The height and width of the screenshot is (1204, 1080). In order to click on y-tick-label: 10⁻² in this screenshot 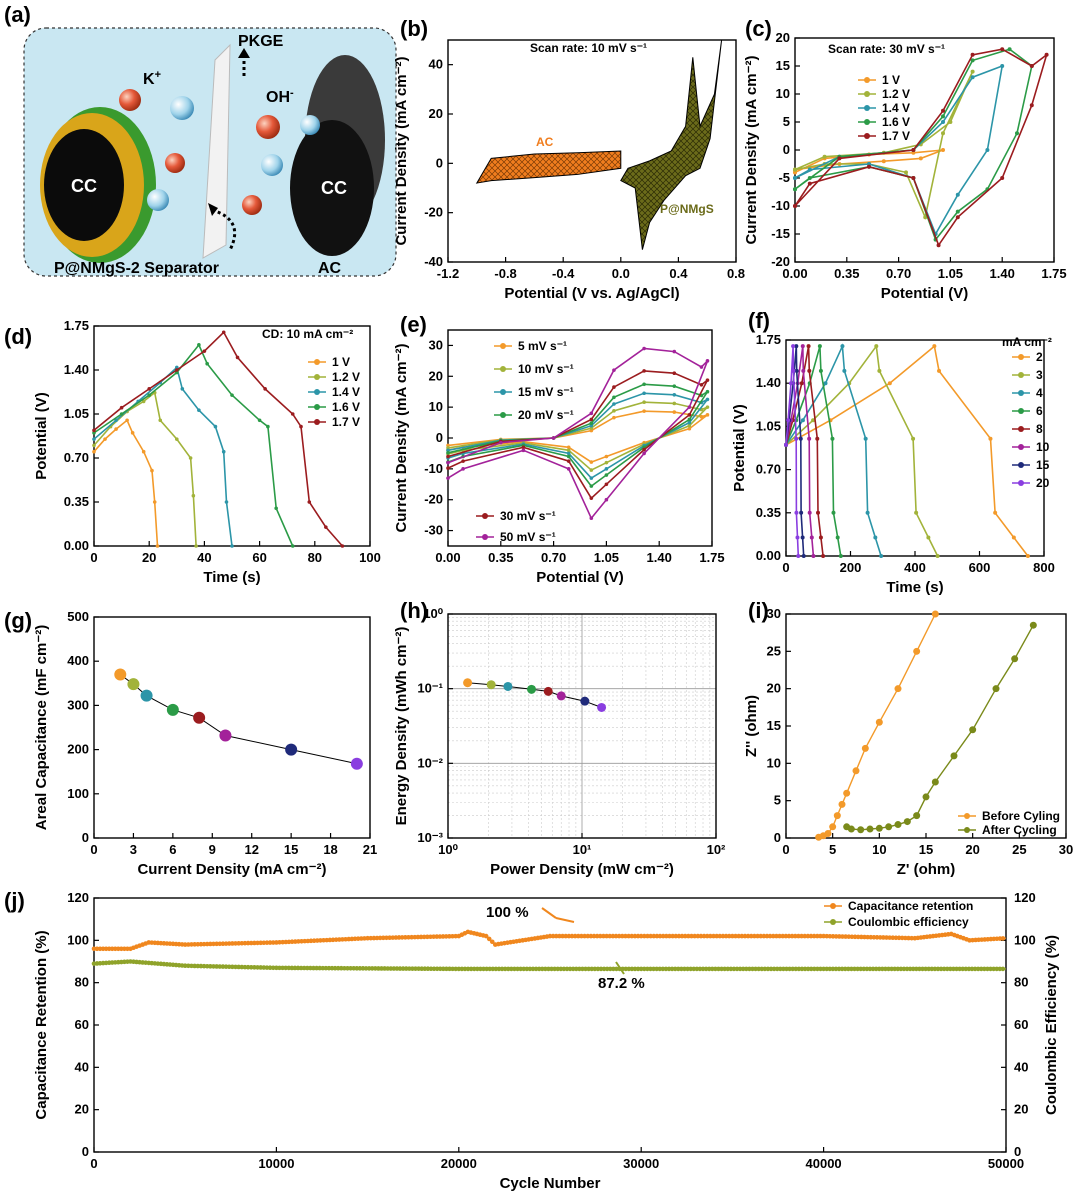, I will do `click(430, 762)`.